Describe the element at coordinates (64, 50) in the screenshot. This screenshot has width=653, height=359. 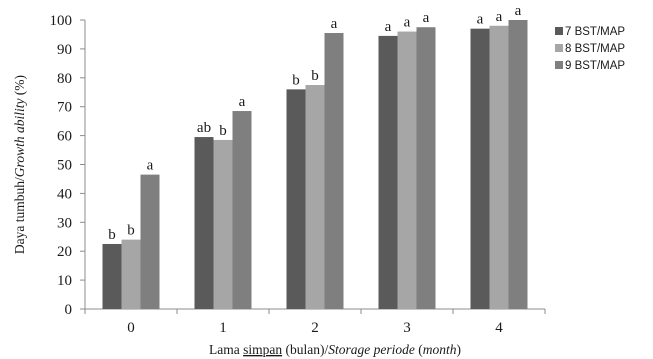
I see `y-tick-label: 90` at that location.